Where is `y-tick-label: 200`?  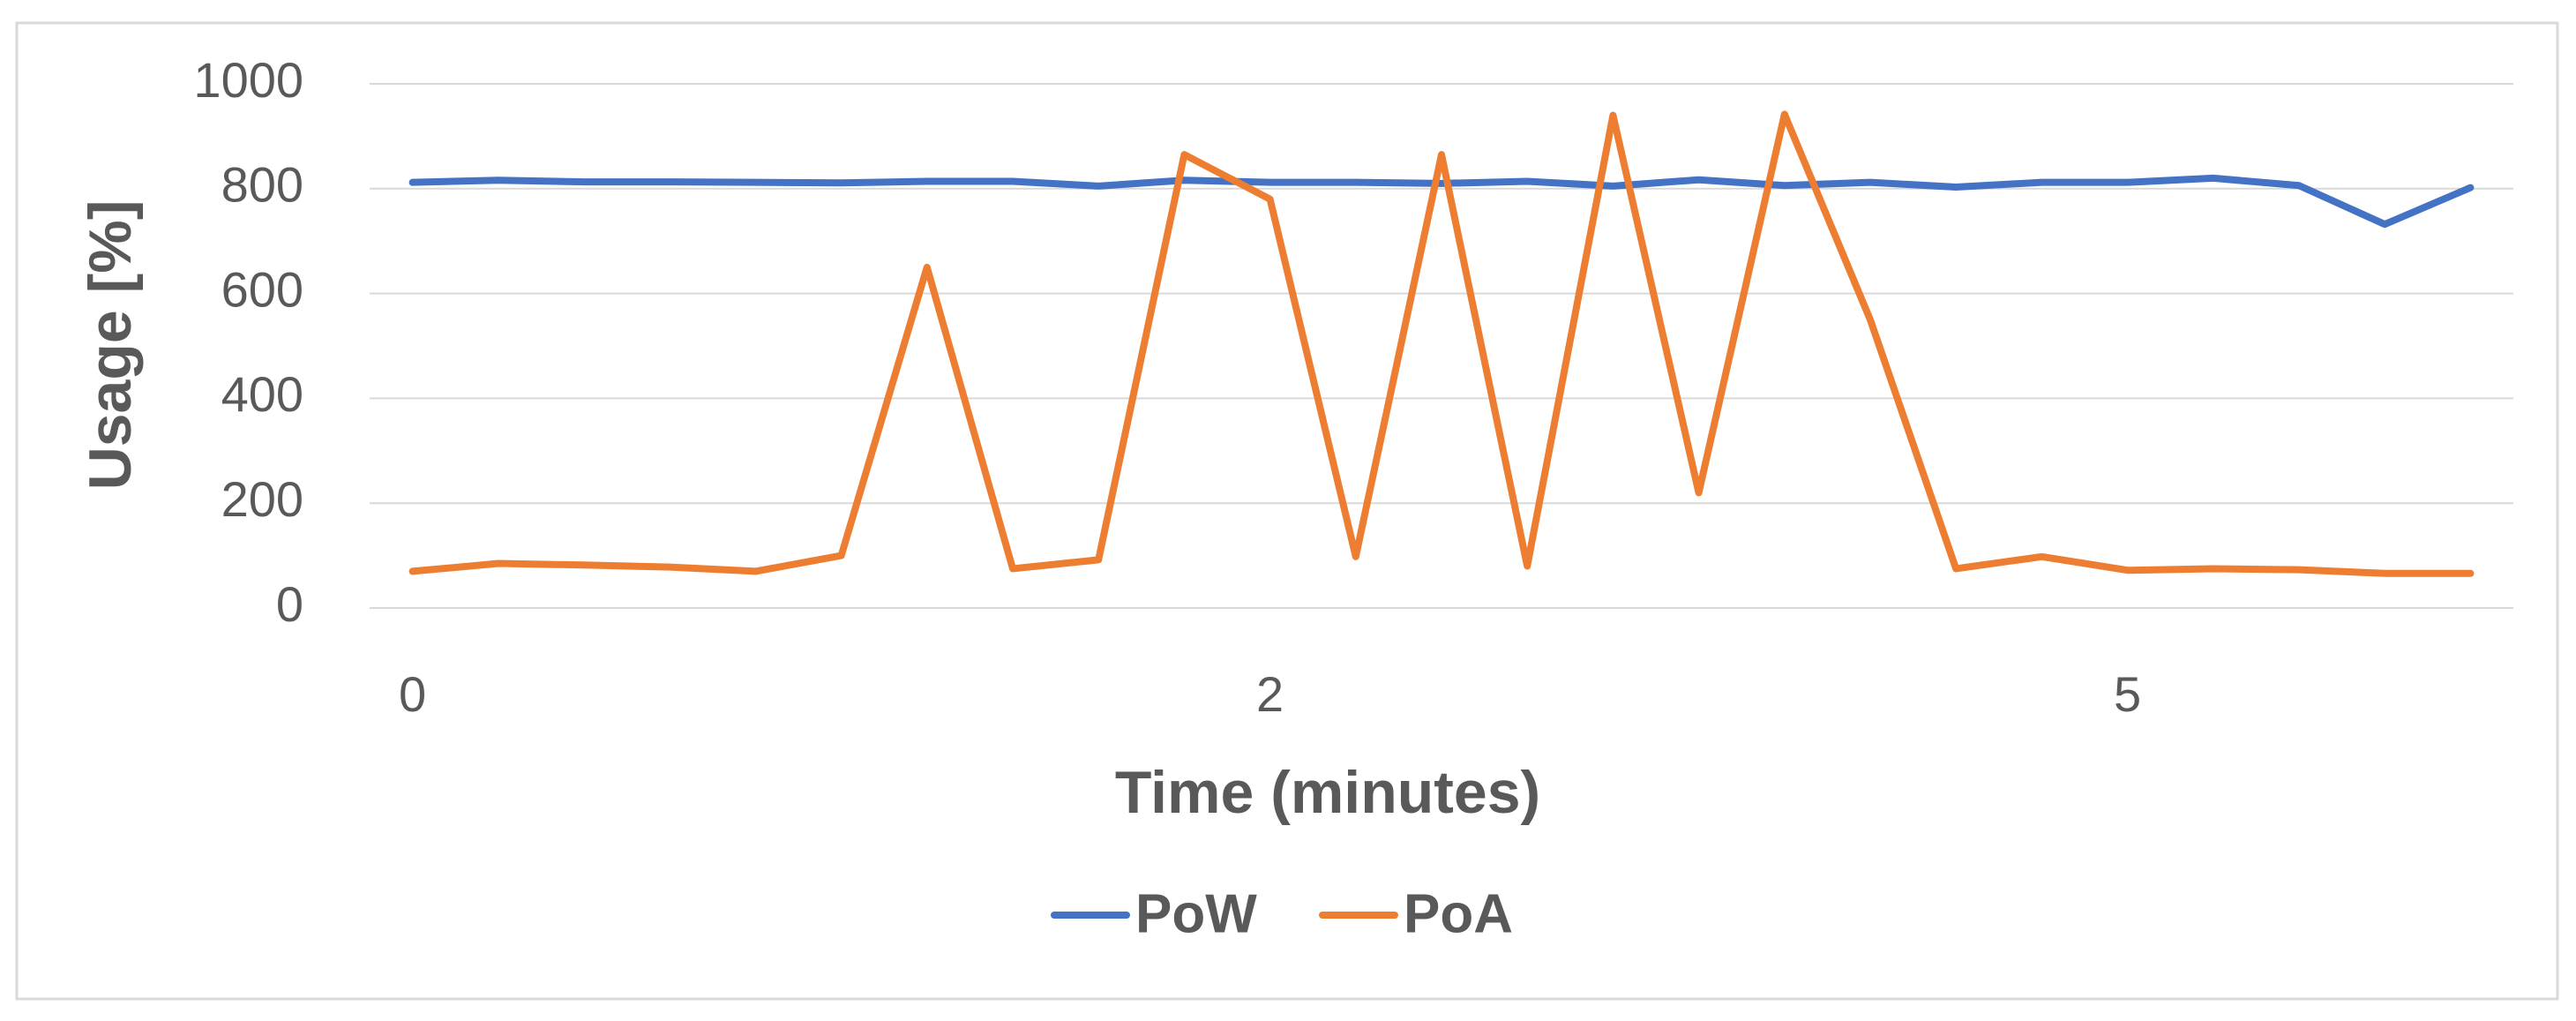 y-tick-label: 200 is located at coordinates (262, 499).